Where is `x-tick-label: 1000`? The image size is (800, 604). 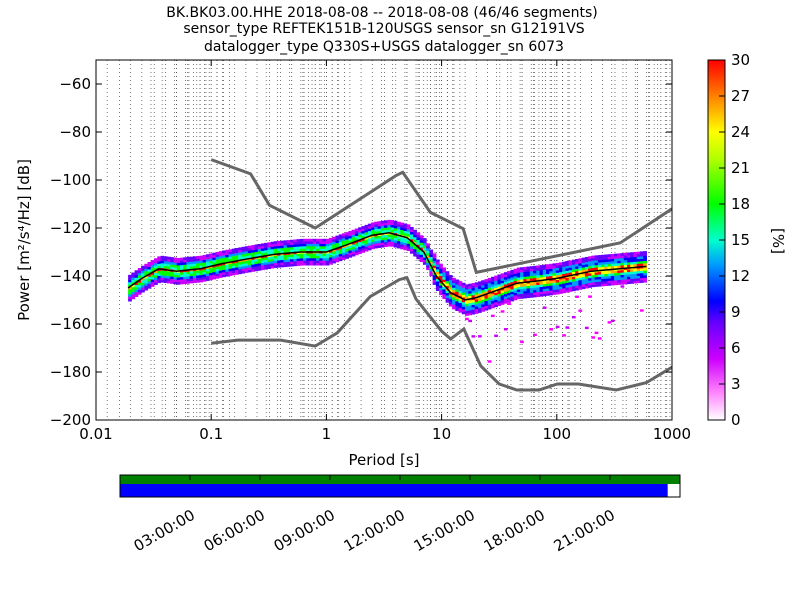 x-tick-label: 1000 is located at coordinates (672, 434).